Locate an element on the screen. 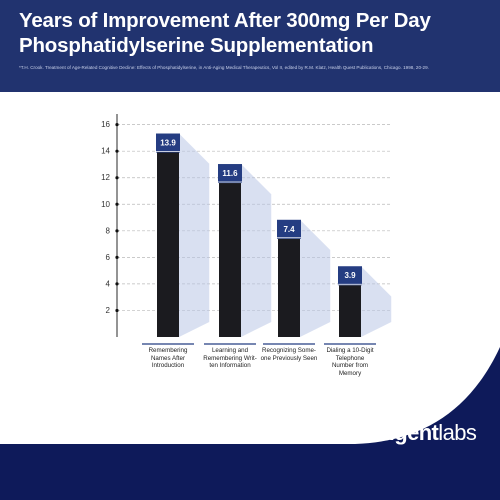 This screenshot has height=500, width=500. x-category-label-line: Recognizing Some- is located at coordinates (289, 350).